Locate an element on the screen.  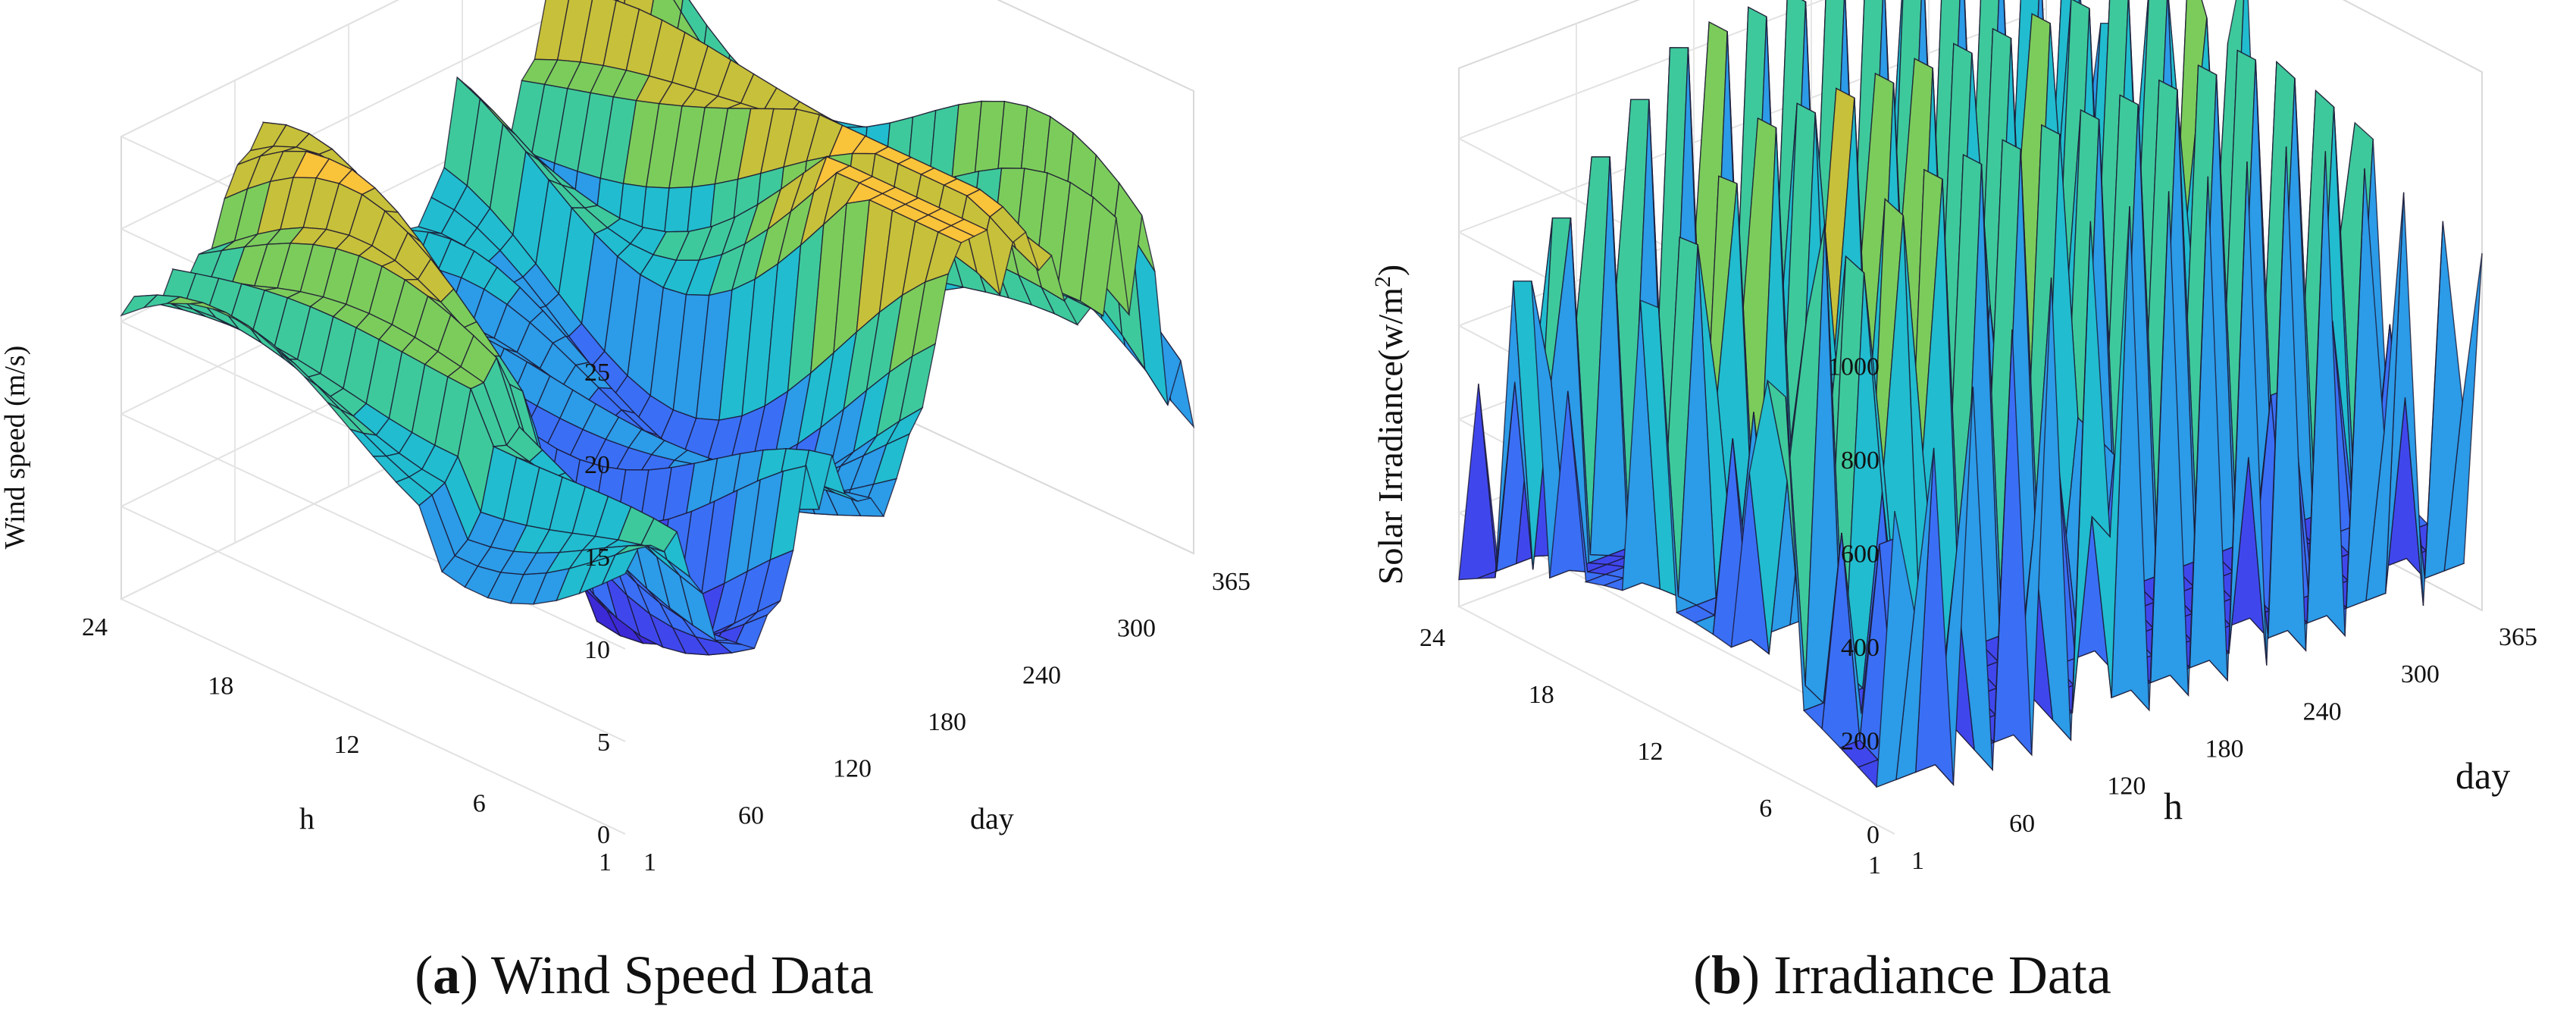
caption-b-letter: b is located at coordinates (1727, 975).